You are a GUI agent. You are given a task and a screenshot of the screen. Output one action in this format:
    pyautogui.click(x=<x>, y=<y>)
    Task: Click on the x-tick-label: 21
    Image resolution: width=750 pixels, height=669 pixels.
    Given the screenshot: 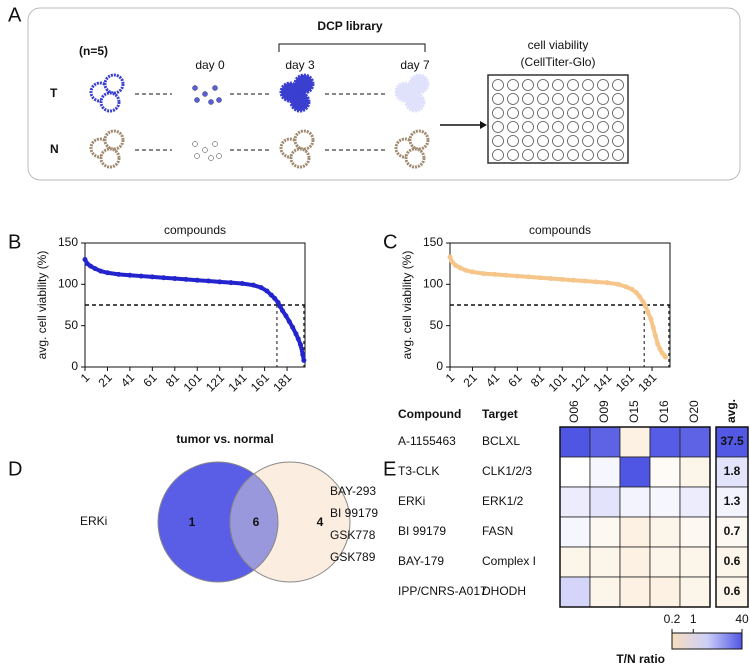 What is the action you would take?
    pyautogui.click(x=470, y=380)
    